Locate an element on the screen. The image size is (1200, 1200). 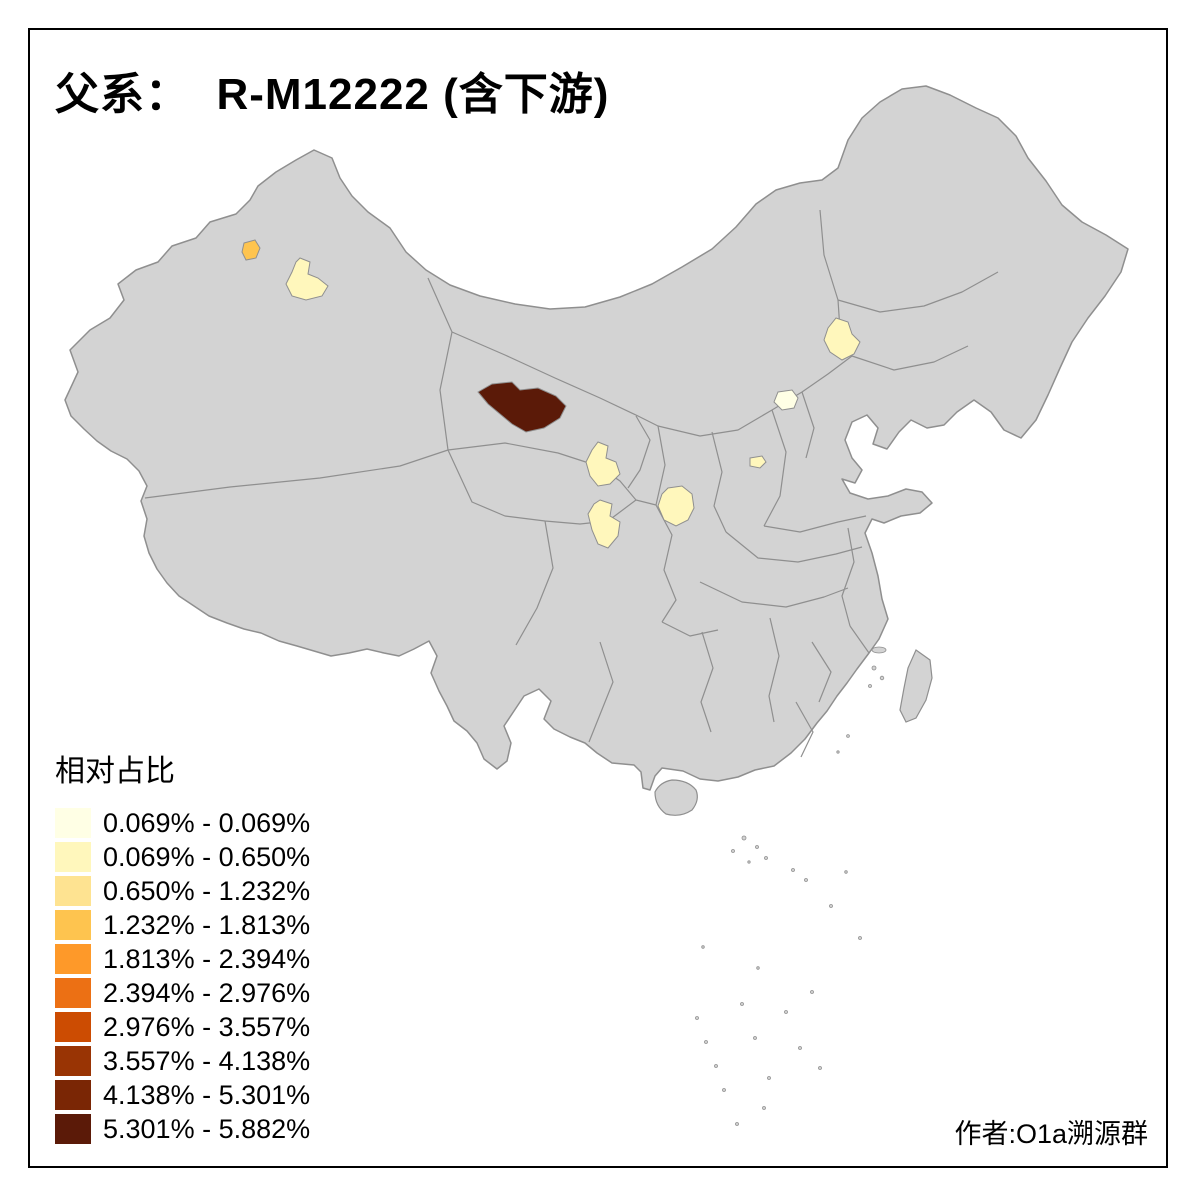
region-central-shanxi-spot is located at coordinates (758, 462).